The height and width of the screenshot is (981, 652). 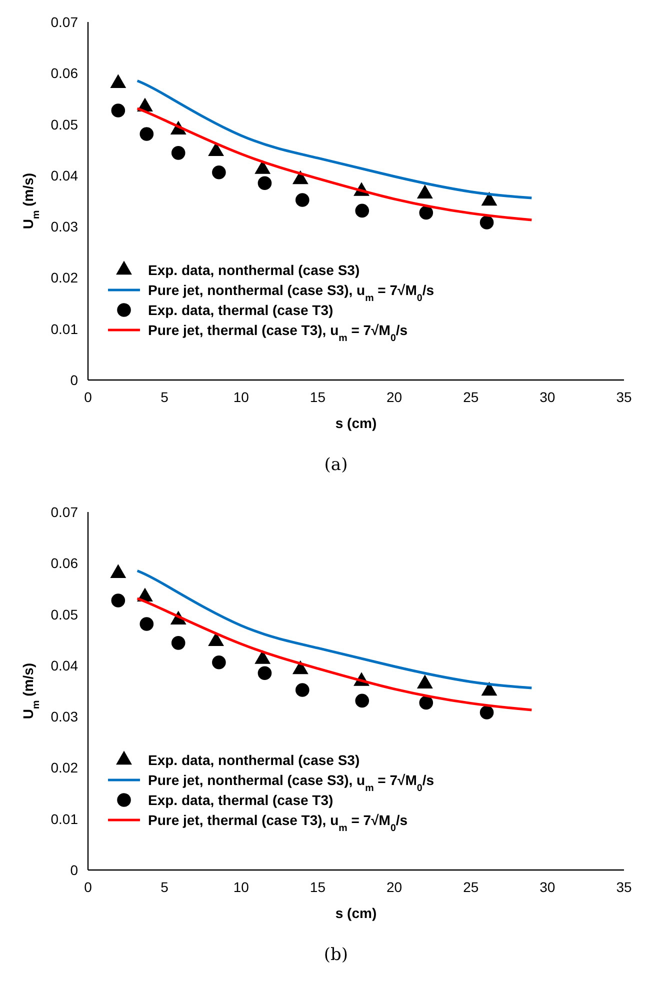 What do you see at coordinates (336, 955) in the screenshot?
I see `text: (b)` at bounding box center [336, 955].